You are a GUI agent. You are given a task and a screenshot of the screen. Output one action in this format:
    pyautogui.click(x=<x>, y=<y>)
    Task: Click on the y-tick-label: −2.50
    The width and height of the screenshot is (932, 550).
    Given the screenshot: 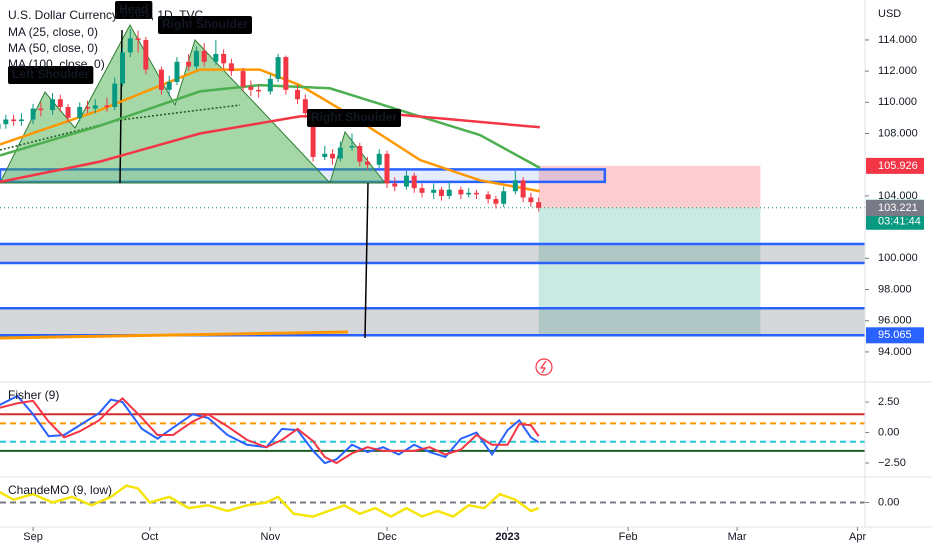 What is the action you would take?
    pyautogui.click(x=892, y=463)
    